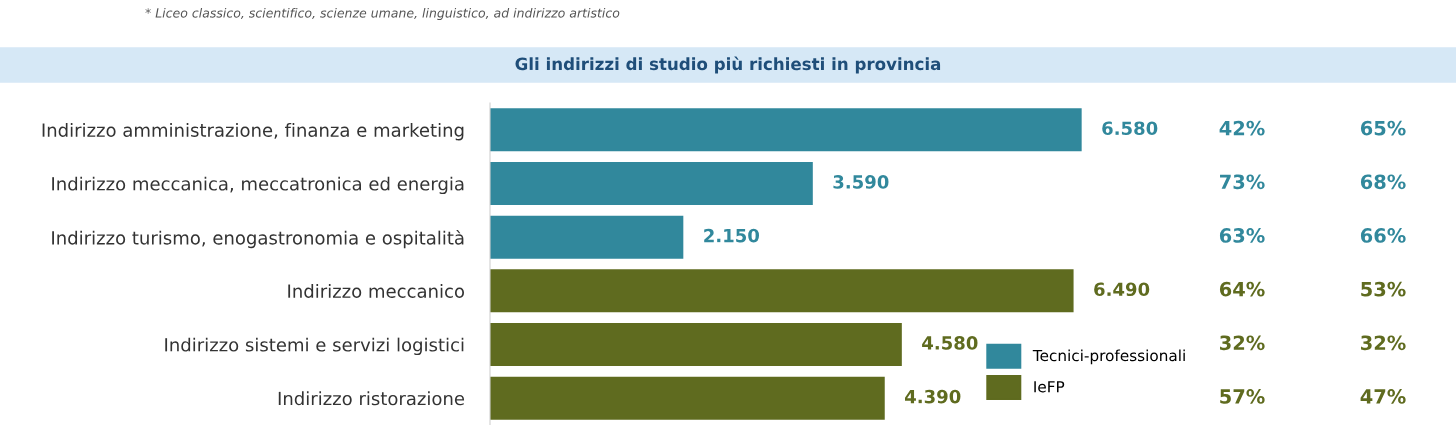 The image size is (1456, 425). I want to click on y-tick-label: Indirizzo meccanica, meccatronica ed energia, so click(258, 185).